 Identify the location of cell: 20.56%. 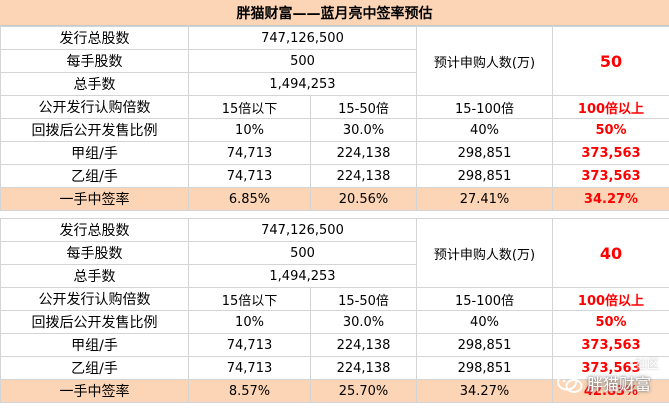
(363, 199).